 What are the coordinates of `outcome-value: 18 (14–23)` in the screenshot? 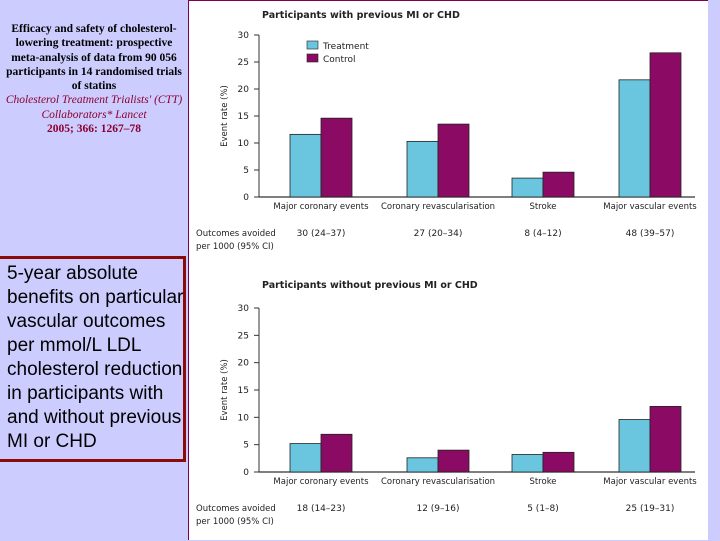 It's located at (321, 509).